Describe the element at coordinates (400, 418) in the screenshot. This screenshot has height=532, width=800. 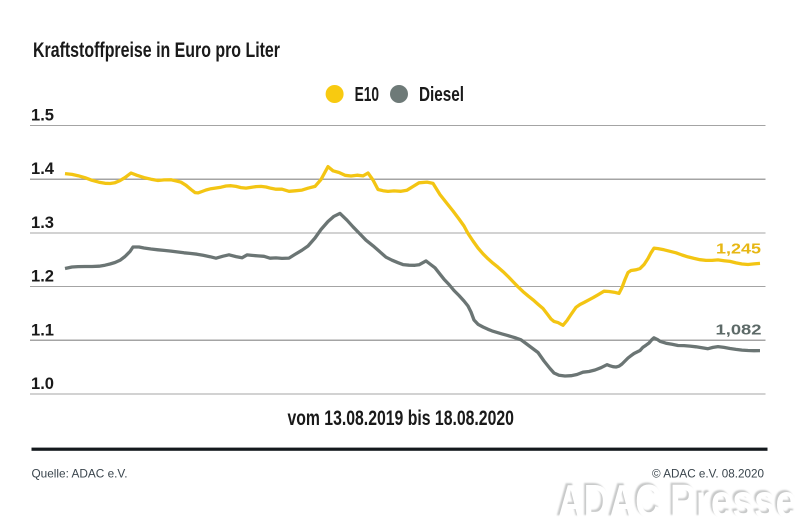
I see `svg-text: vom 13.08.2019 bis 18.08.2020` at that location.